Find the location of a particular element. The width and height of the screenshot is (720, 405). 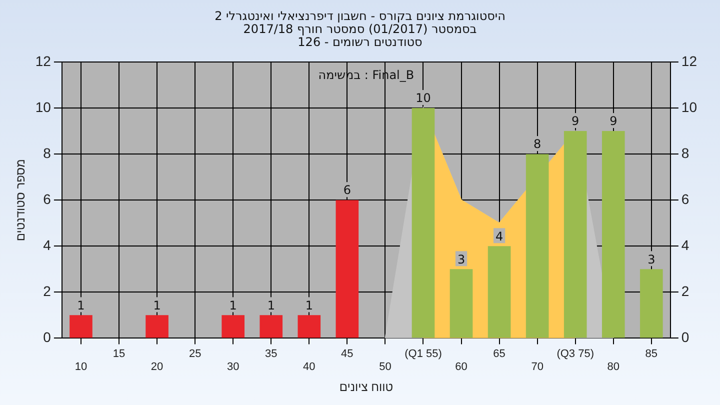

y-tick-label: 2 is located at coordinates (47, 291).